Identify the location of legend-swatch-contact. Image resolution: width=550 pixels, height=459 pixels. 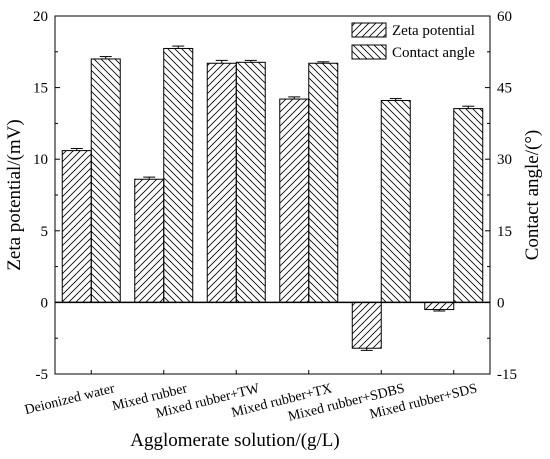
(369, 52).